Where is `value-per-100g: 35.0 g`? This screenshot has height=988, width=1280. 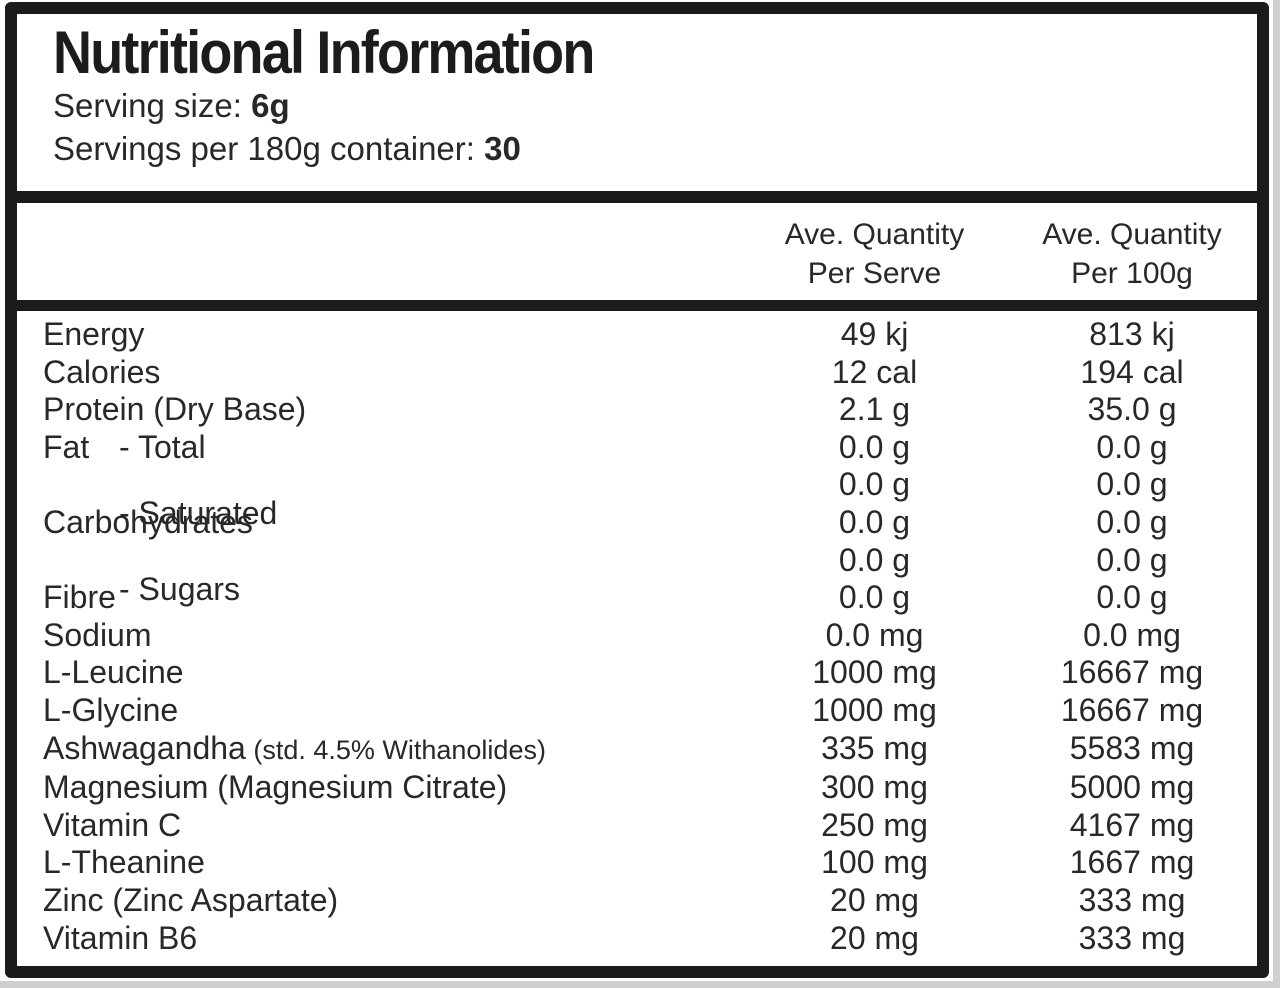
value-per-100g: 35.0 g is located at coordinates (1132, 409).